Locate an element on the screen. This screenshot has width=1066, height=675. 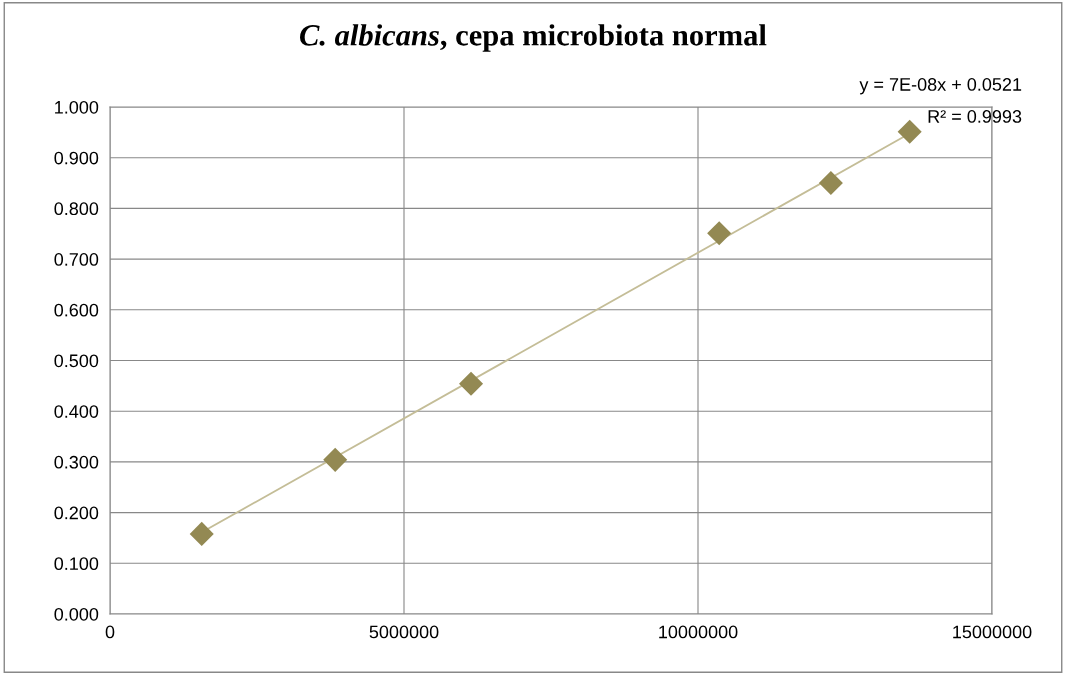
x-tick-label: 10000000 is located at coordinates (698, 632).